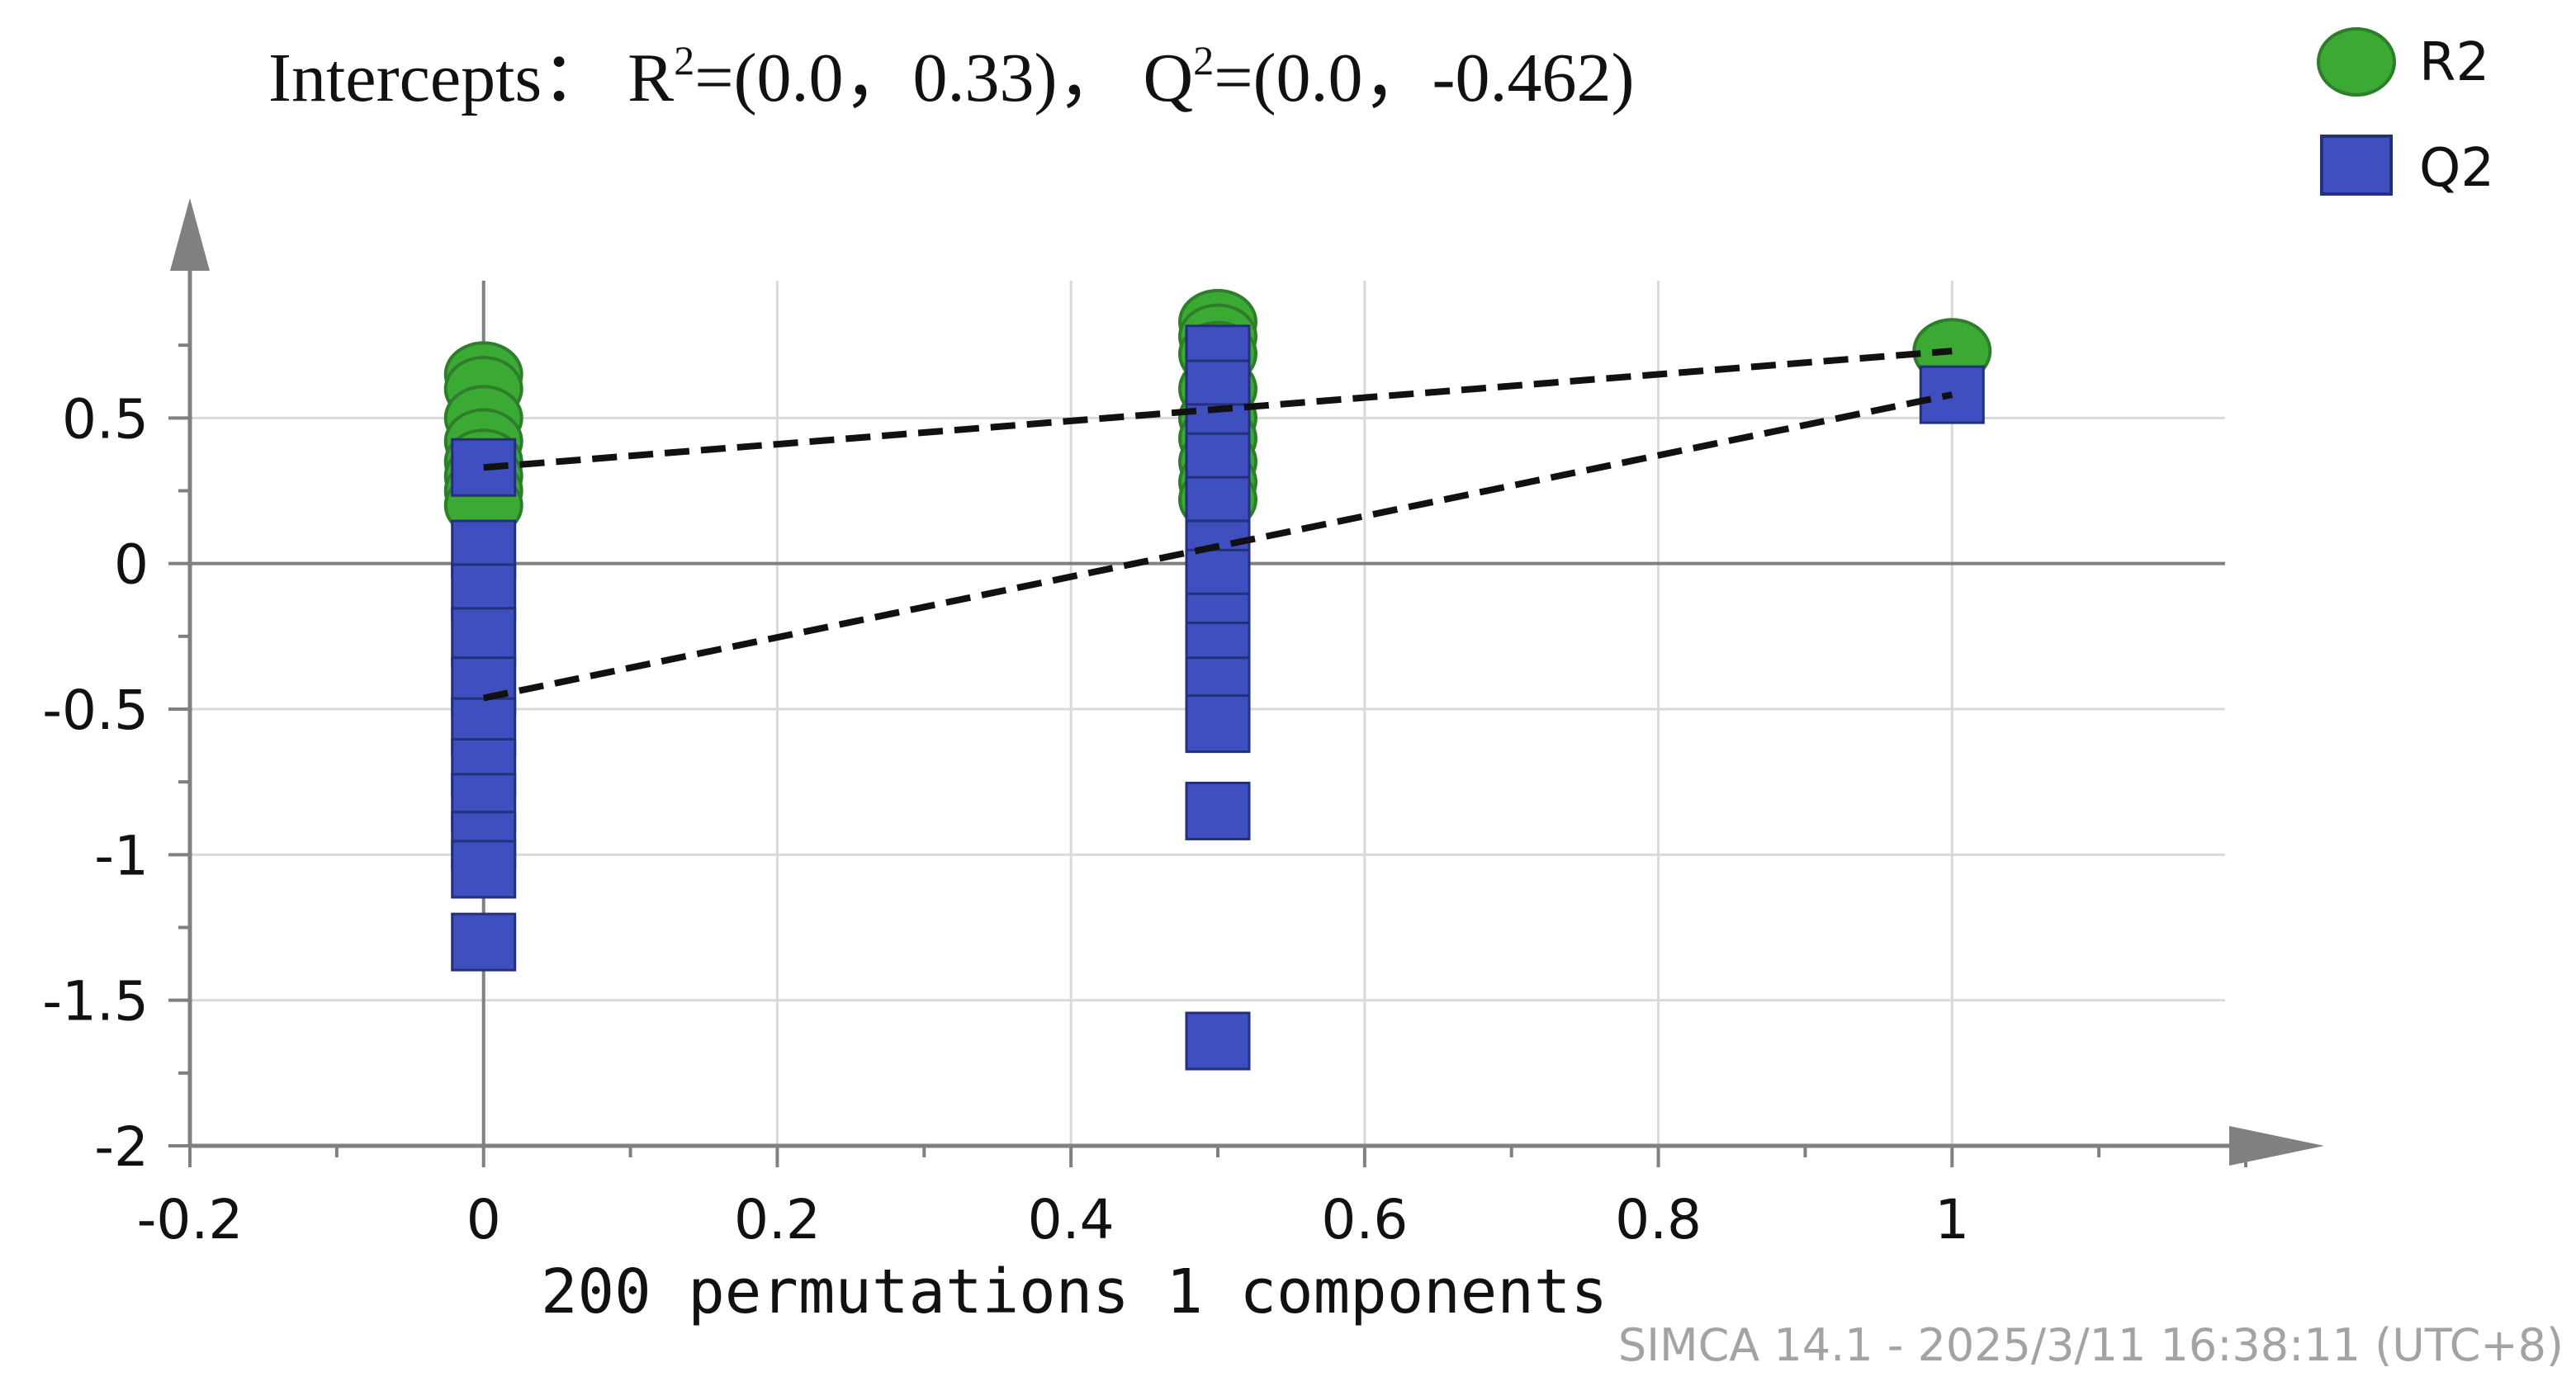 The height and width of the screenshot is (1391, 2576). I want to click on y-tick-label: -2, so click(121, 1147).